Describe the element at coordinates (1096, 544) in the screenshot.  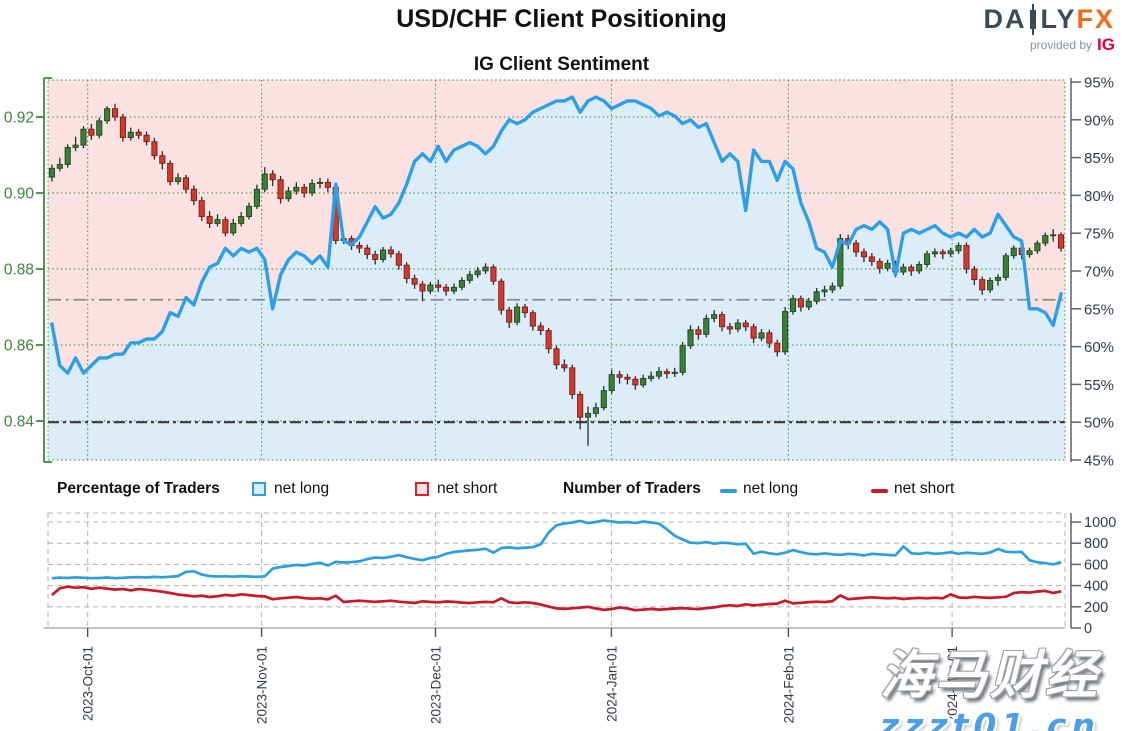
I see `svg-text: 800` at that location.